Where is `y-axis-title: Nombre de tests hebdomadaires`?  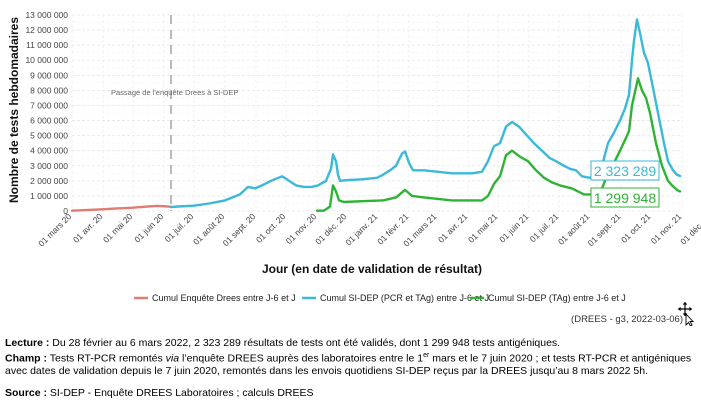
y-axis-title: Nombre de tests hebdomadaires is located at coordinates (14, 110).